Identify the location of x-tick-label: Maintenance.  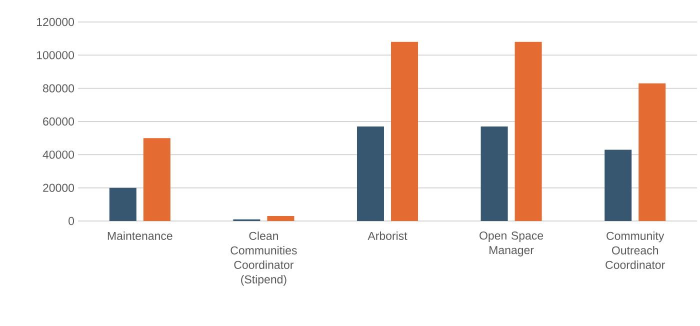
(140, 236).